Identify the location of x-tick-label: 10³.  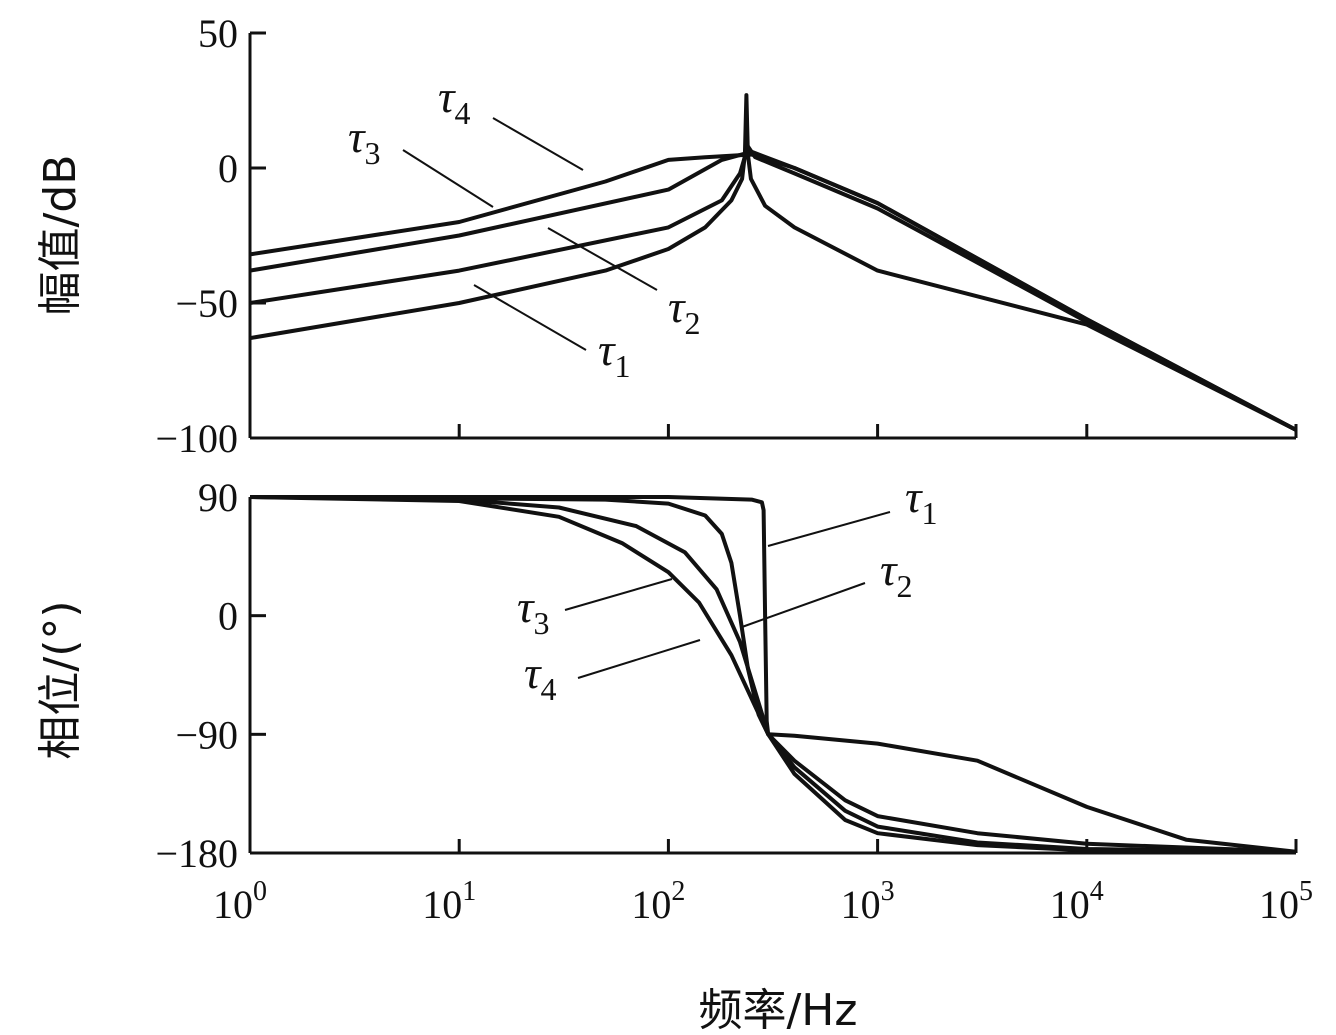
(868, 901).